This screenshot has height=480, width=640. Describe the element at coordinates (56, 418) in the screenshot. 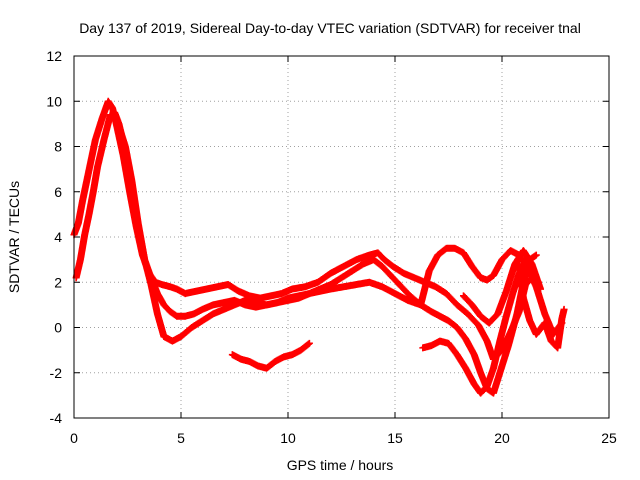

I see `y-tick-label: -4` at that location.